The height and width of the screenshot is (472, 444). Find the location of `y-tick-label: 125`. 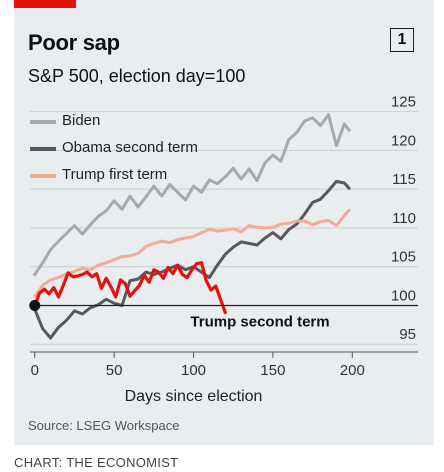

y-tick-label: 125 is located at coordinates (403, 102).